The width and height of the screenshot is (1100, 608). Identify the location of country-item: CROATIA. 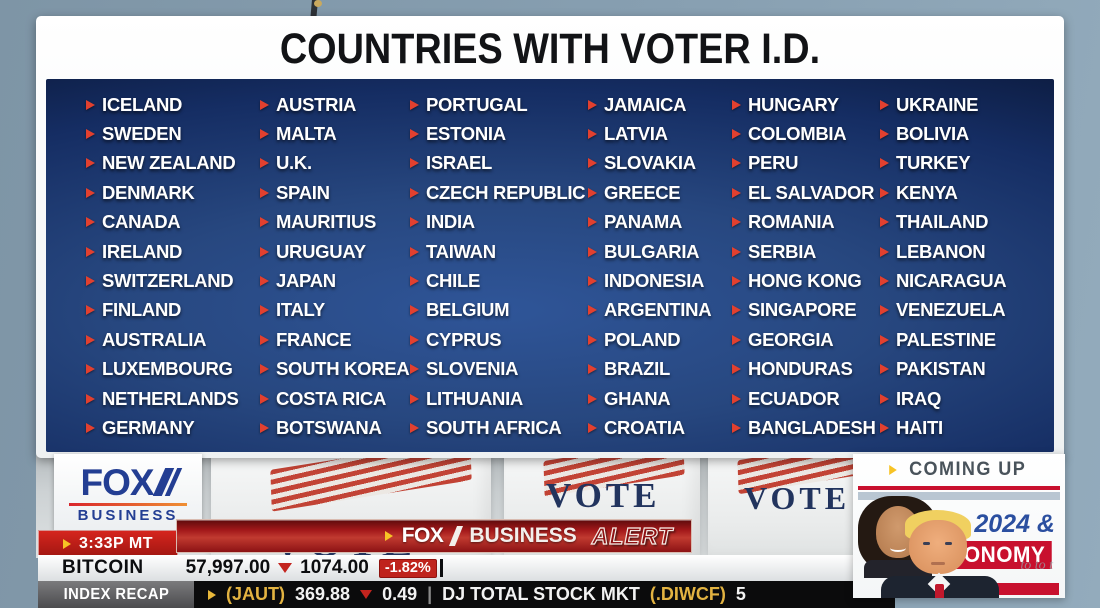
(649, 427).